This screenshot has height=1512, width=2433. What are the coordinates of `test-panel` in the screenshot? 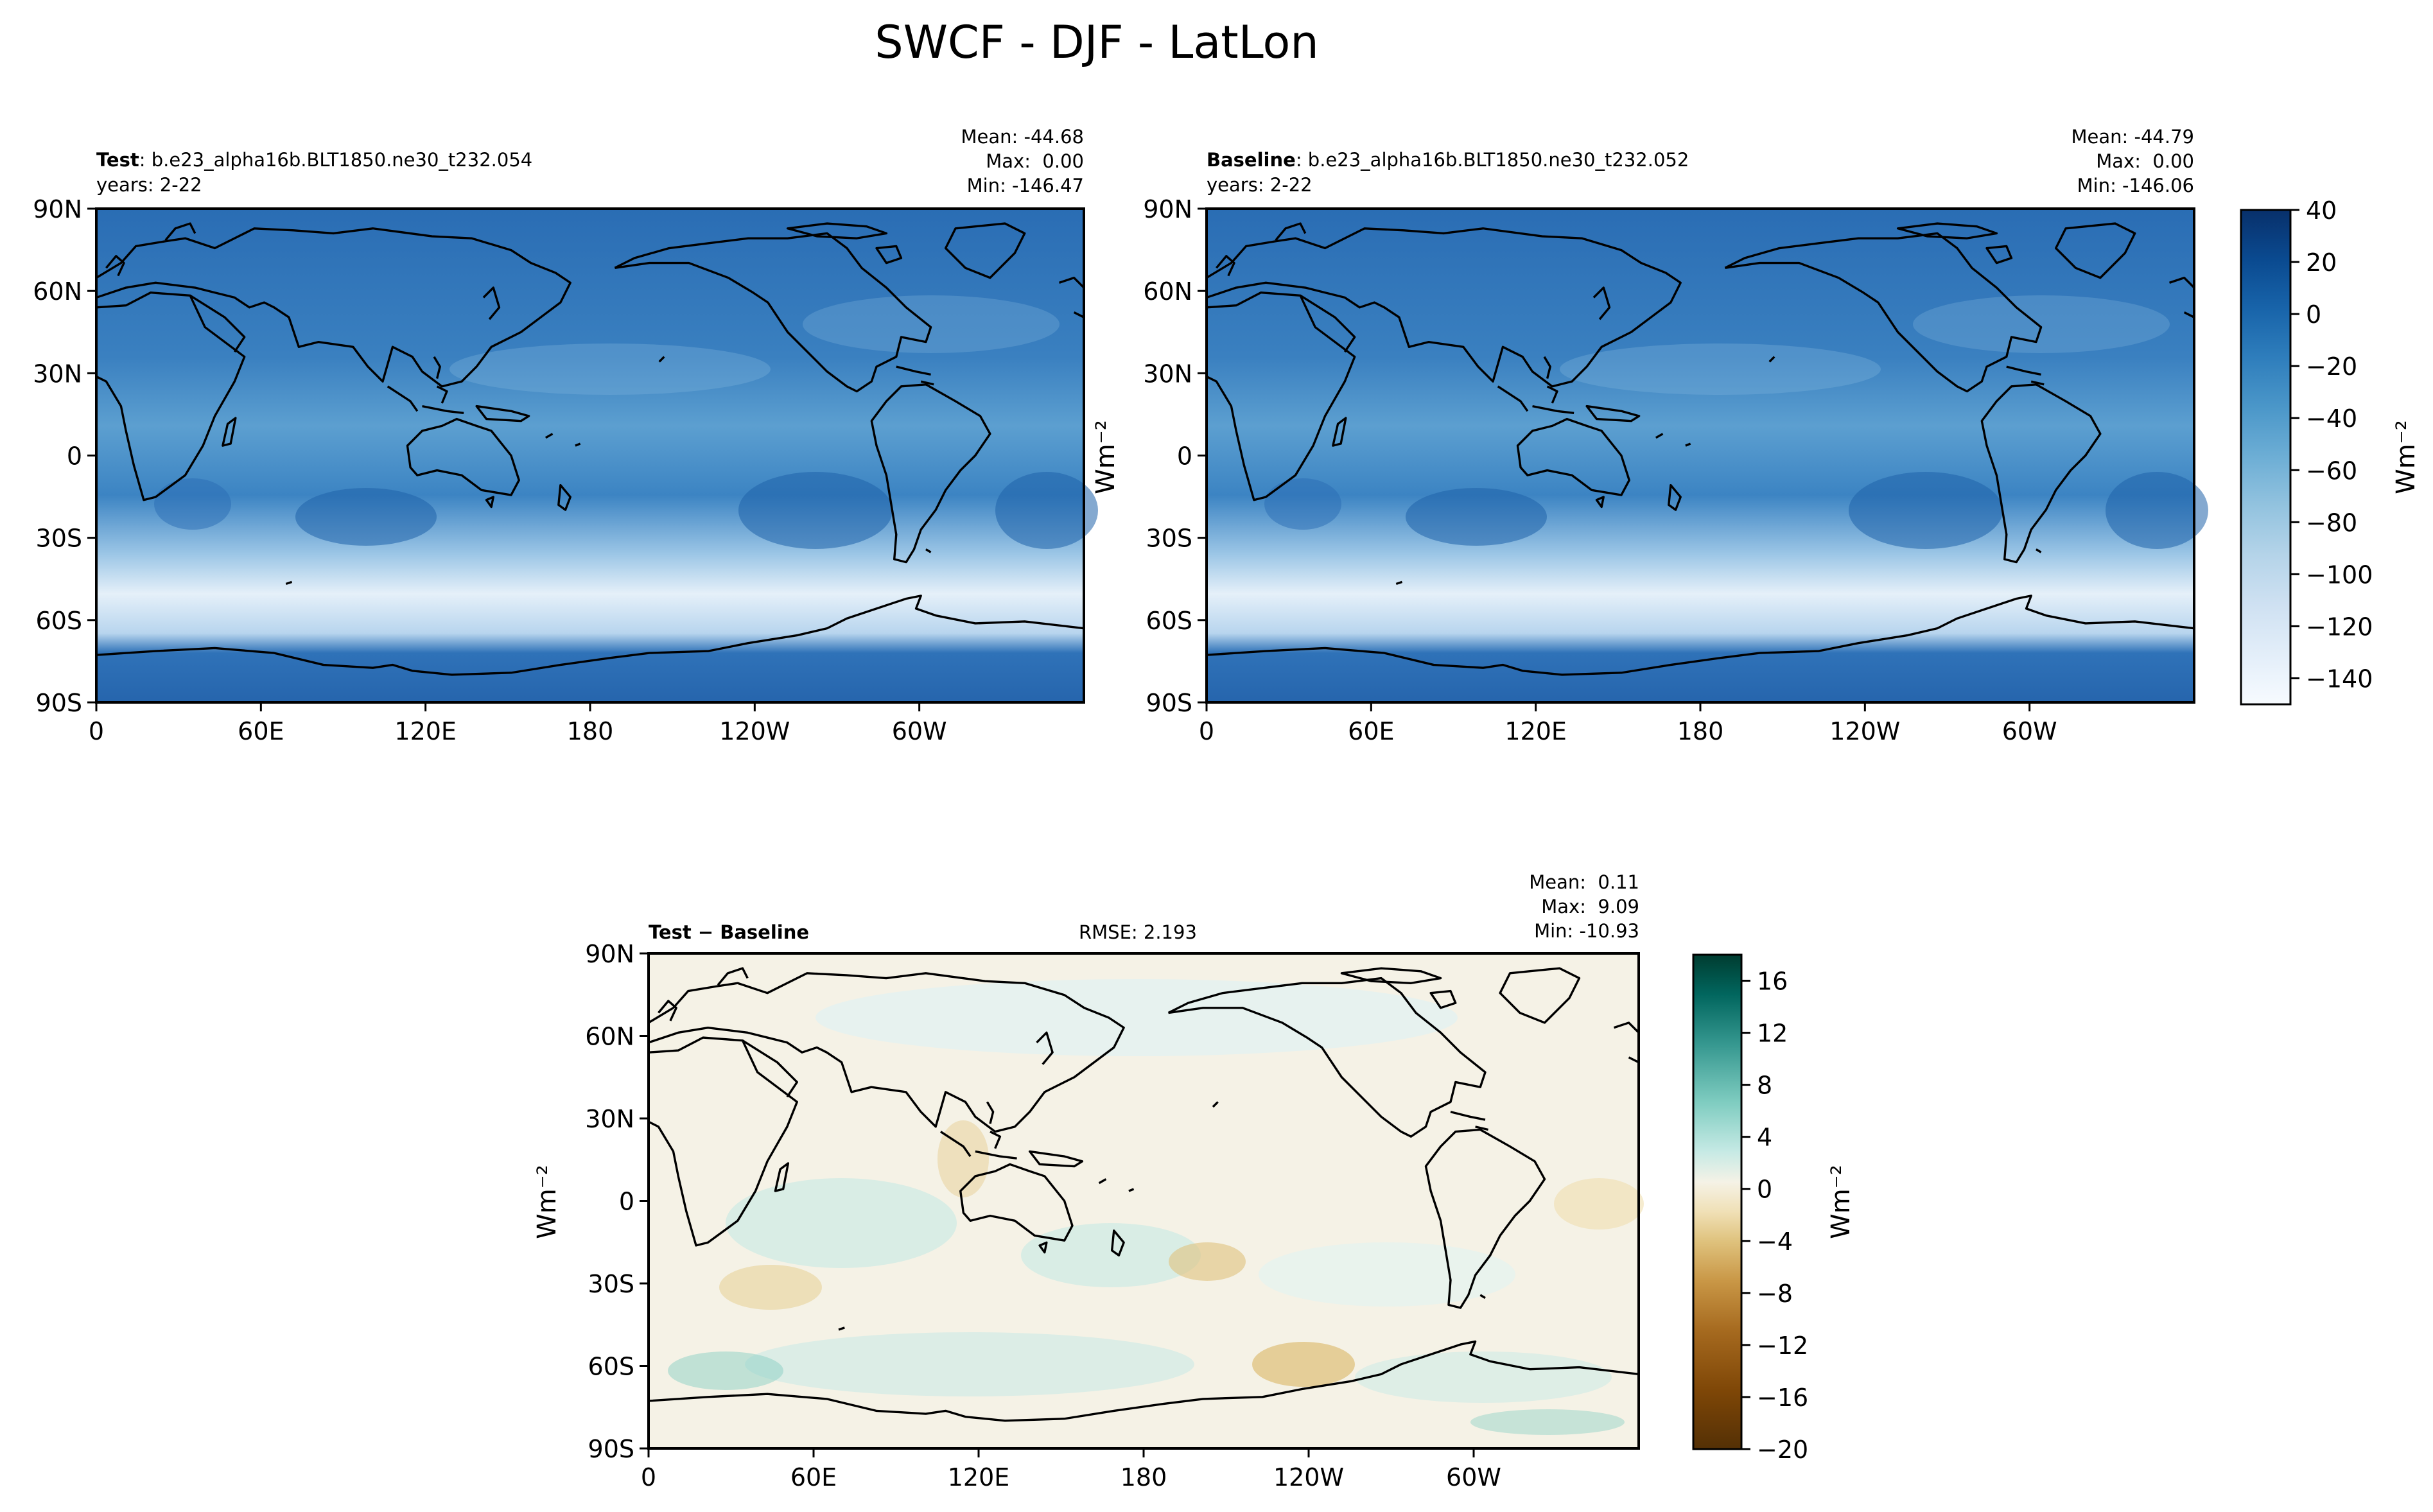 It's located at (596, 455).